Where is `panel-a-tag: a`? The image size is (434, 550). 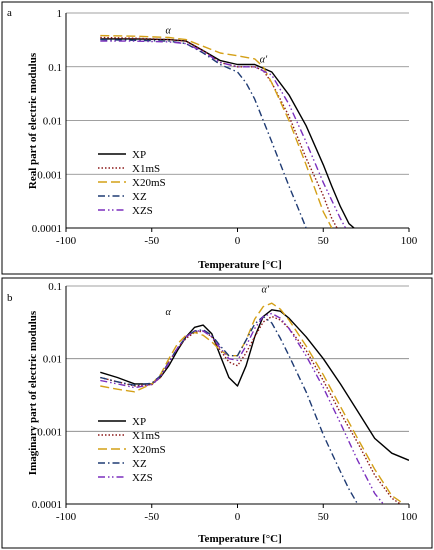 panel-a-tag: a is located at coordinates (9, 13).